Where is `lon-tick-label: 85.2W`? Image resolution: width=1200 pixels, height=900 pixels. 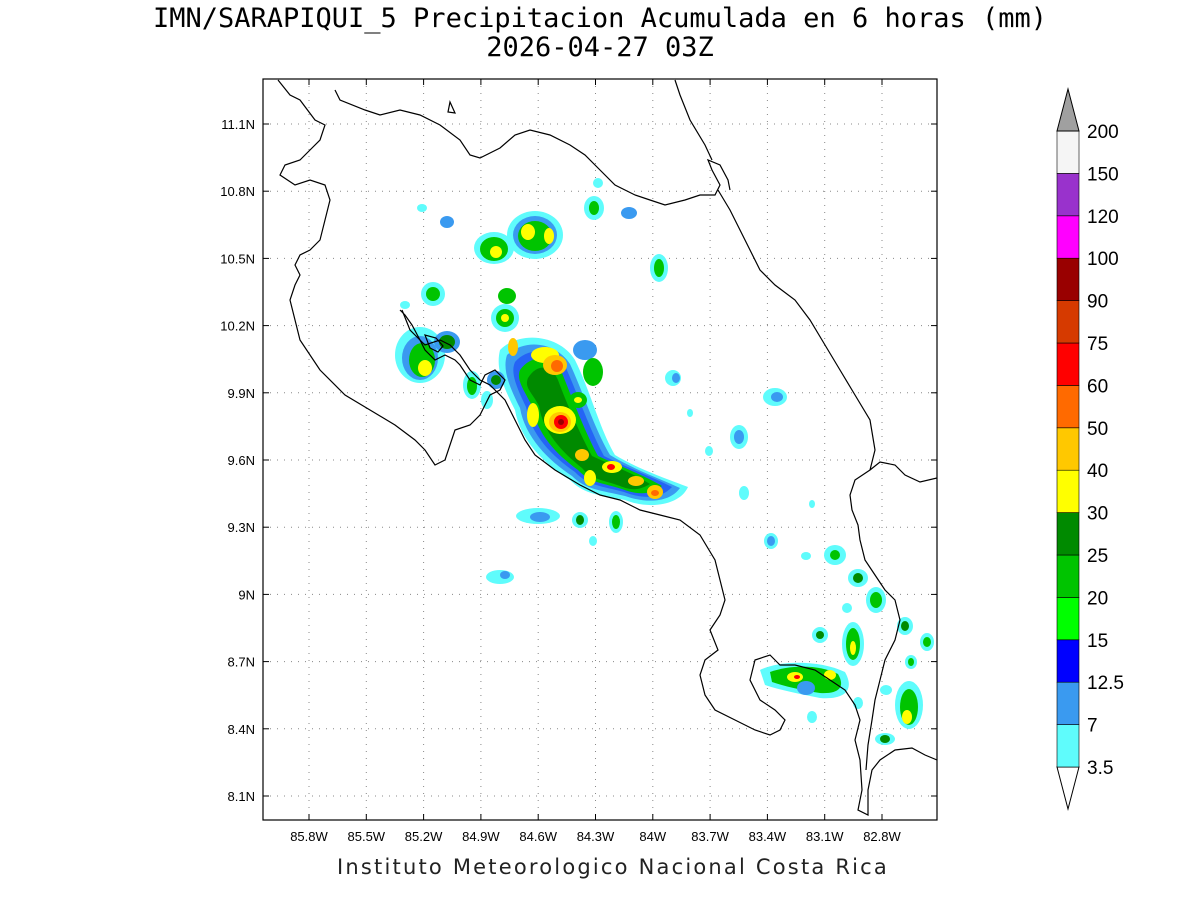
lon-tick-label: 85.2W is located at coordinates (424, 836).